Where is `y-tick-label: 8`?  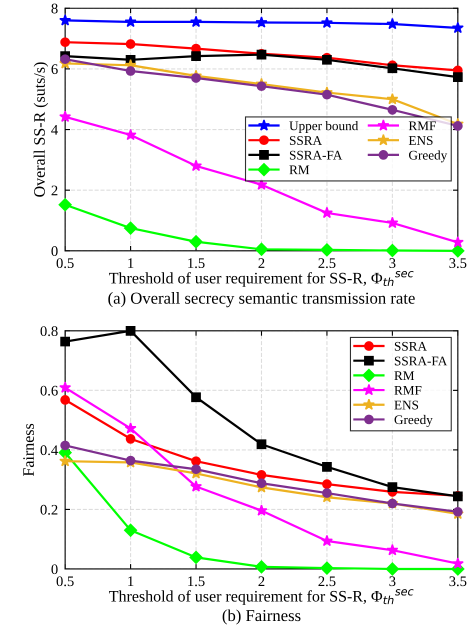
y-tick-label: 8 is located at coordinates (54, 9).